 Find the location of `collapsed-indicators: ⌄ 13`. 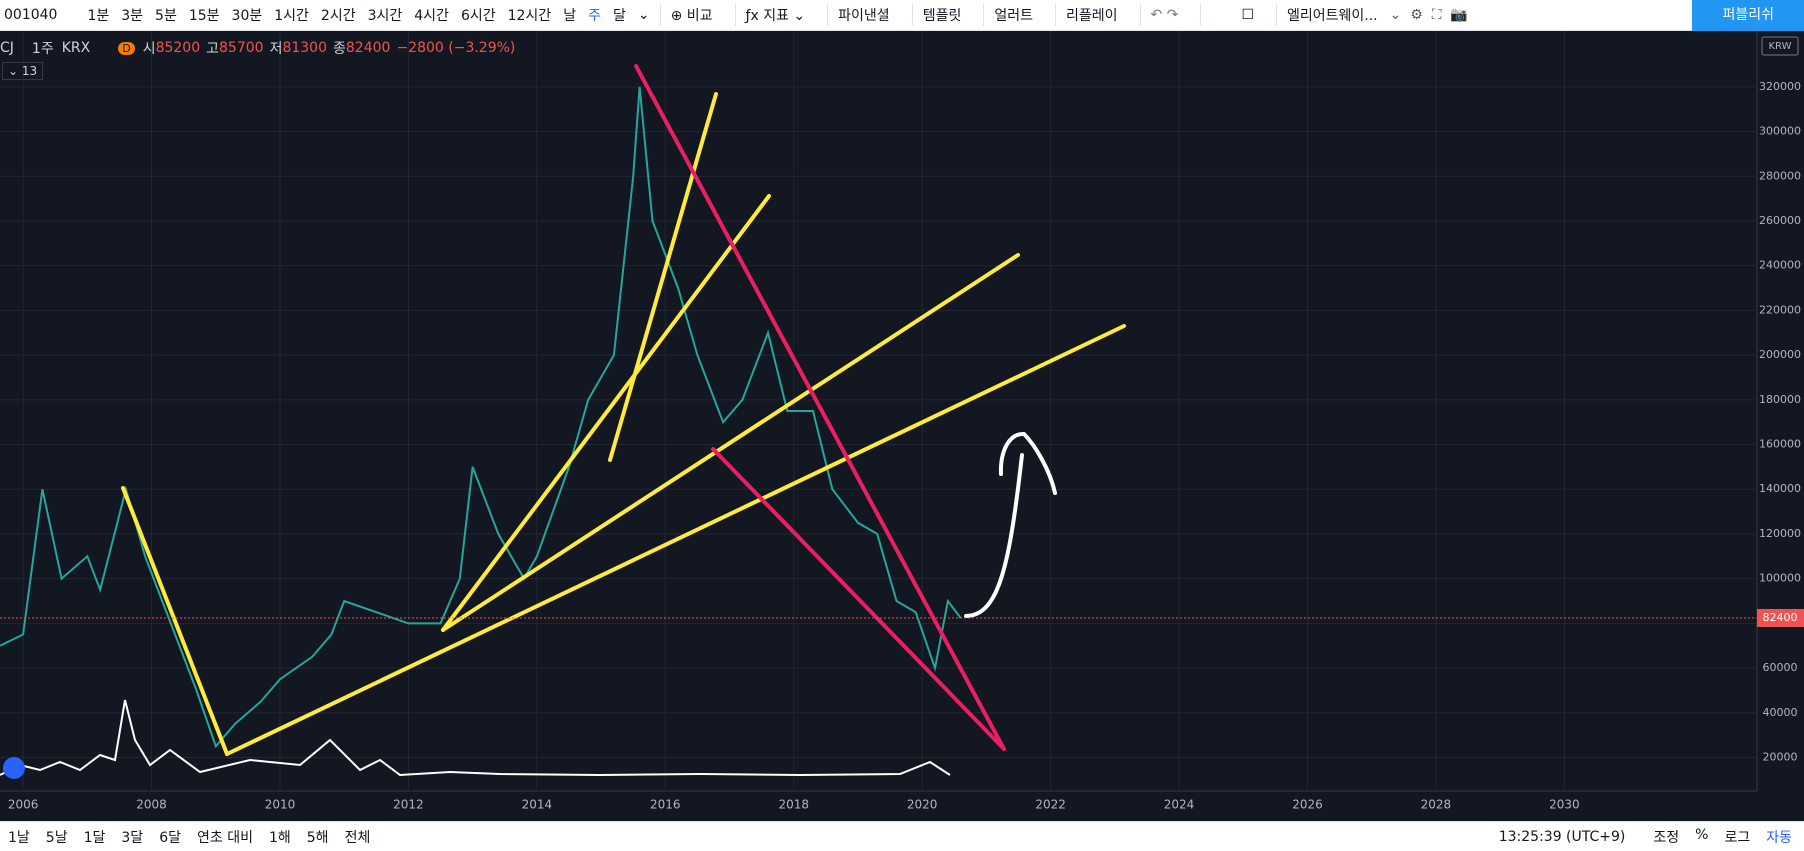

collapsed-indicators: ⌄ 13 is located at coordinates (23, 71).